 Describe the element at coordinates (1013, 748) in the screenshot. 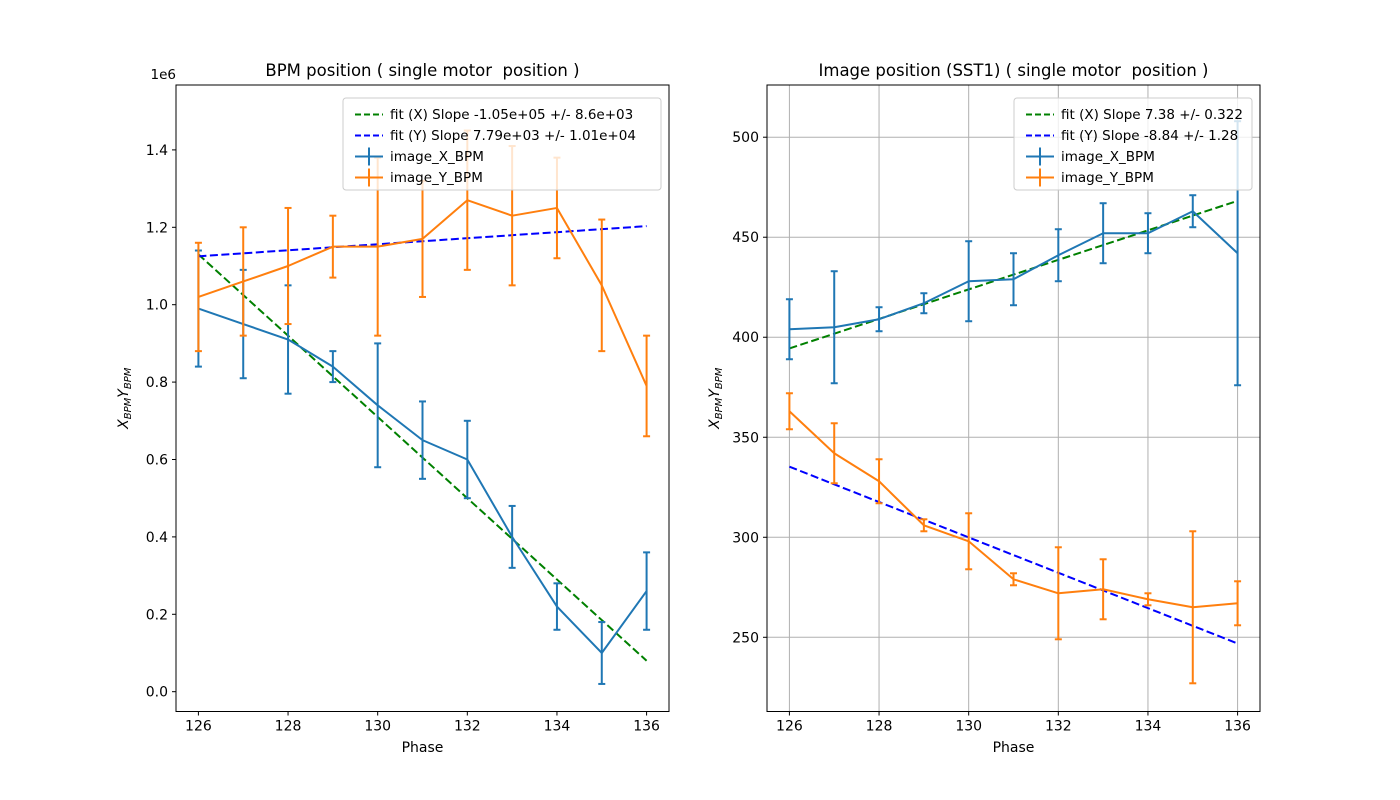

I see `right-plot-xlabel: Phase` at that location.